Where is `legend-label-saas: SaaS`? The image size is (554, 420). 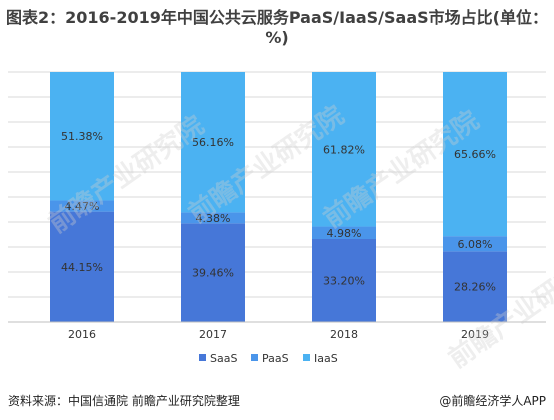 legend-label-saas: SaaS is located at coordinates (223, 358).